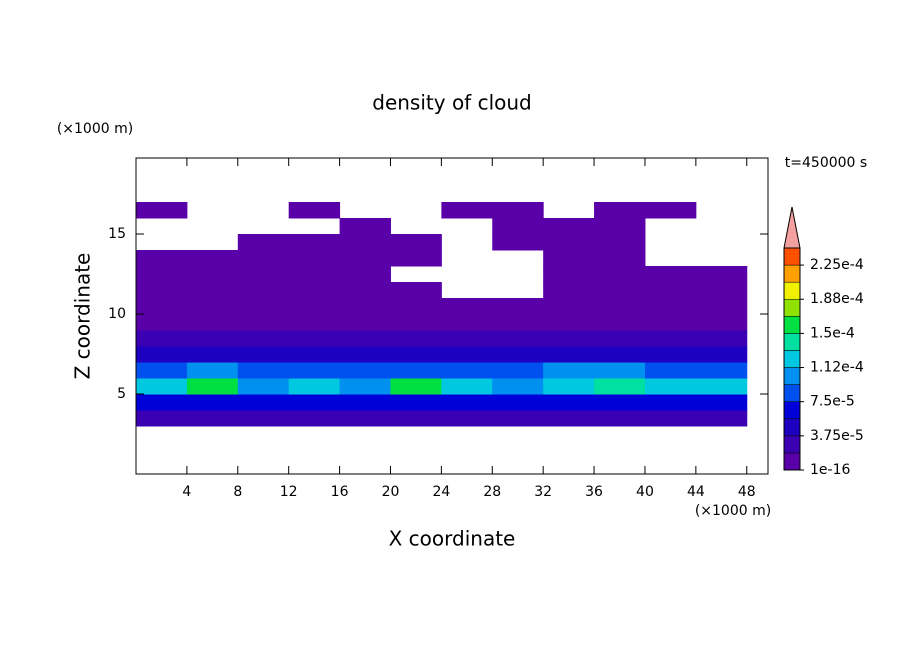  Describe the element at coordinates (452, 539) in the screenshot. I see `x-axis-label: X coordinate` at that location.